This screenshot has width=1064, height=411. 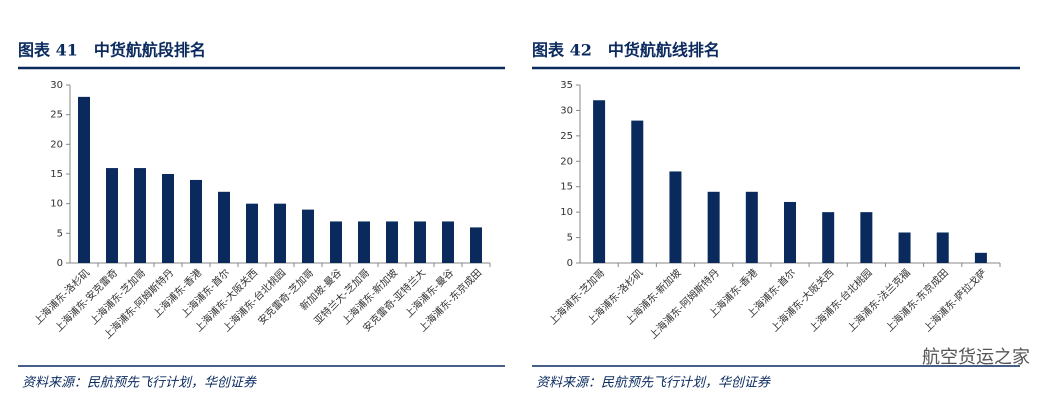 What do you see at coordinates (566, 85) in the screenshot?
I see `y-tick-label: 35` at bounding box center [566, 85].